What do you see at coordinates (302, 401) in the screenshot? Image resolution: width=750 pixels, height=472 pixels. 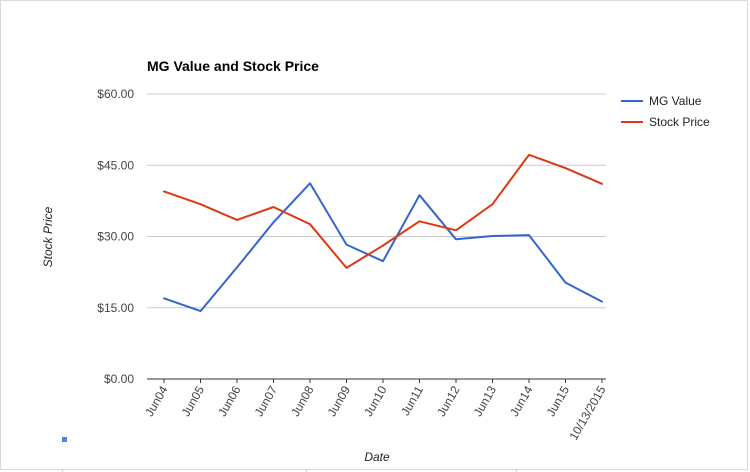 I see `x-tick-label: Jun08` at bounding box center [302, 401].